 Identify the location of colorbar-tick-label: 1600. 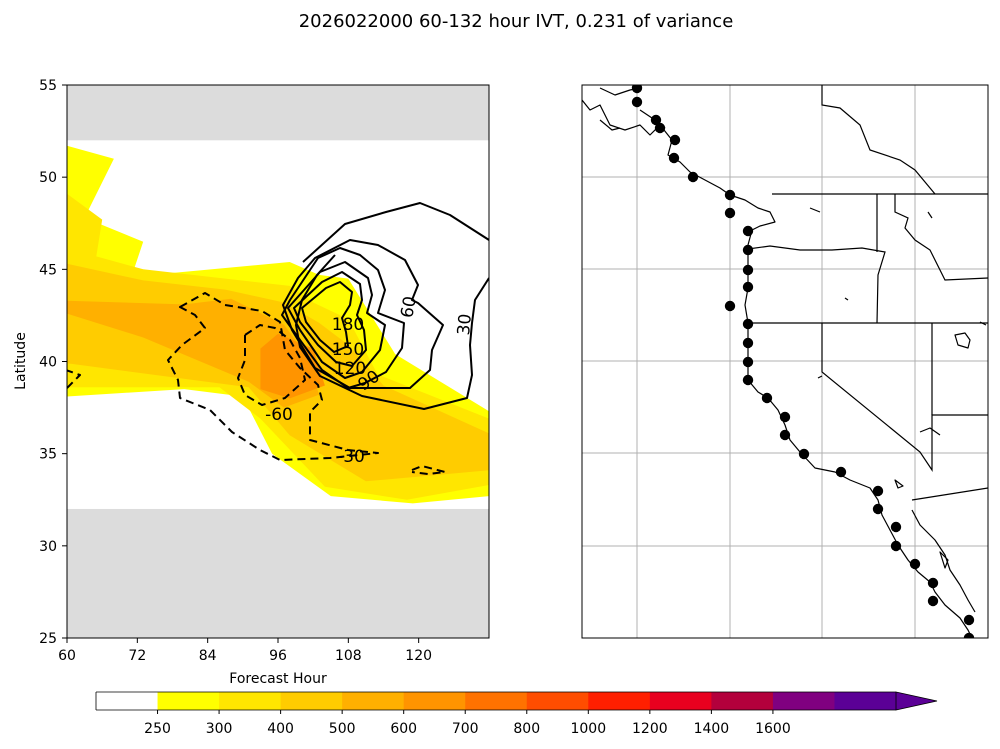
(773, 729).